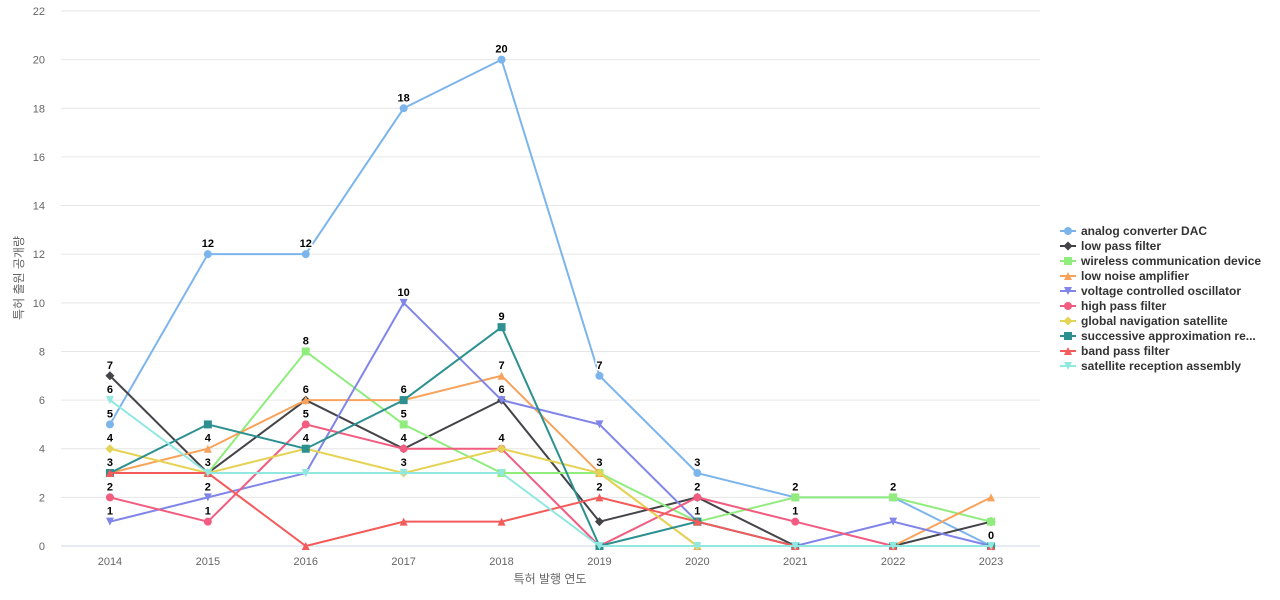 This screenshot has width=1280, height=600. Describe the element at coordinates (39, 12) in the screenshot. I see `y-tick-label: 22` at that location.